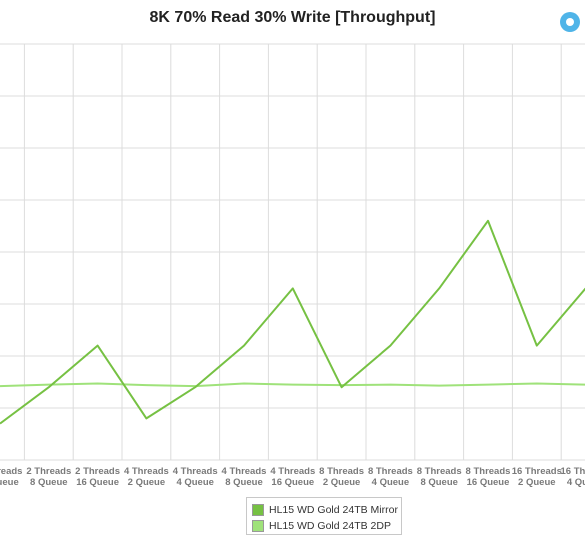 The image size is (585, 542). I want to click on storagereview-logo-icon, so click(570, 22).